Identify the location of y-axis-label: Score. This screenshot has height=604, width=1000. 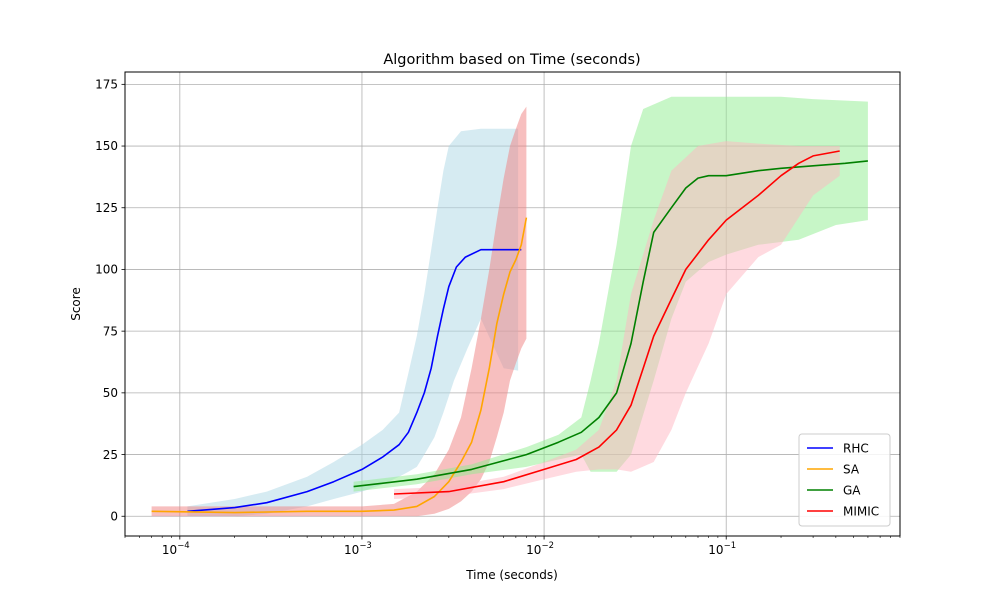
(76, 304).